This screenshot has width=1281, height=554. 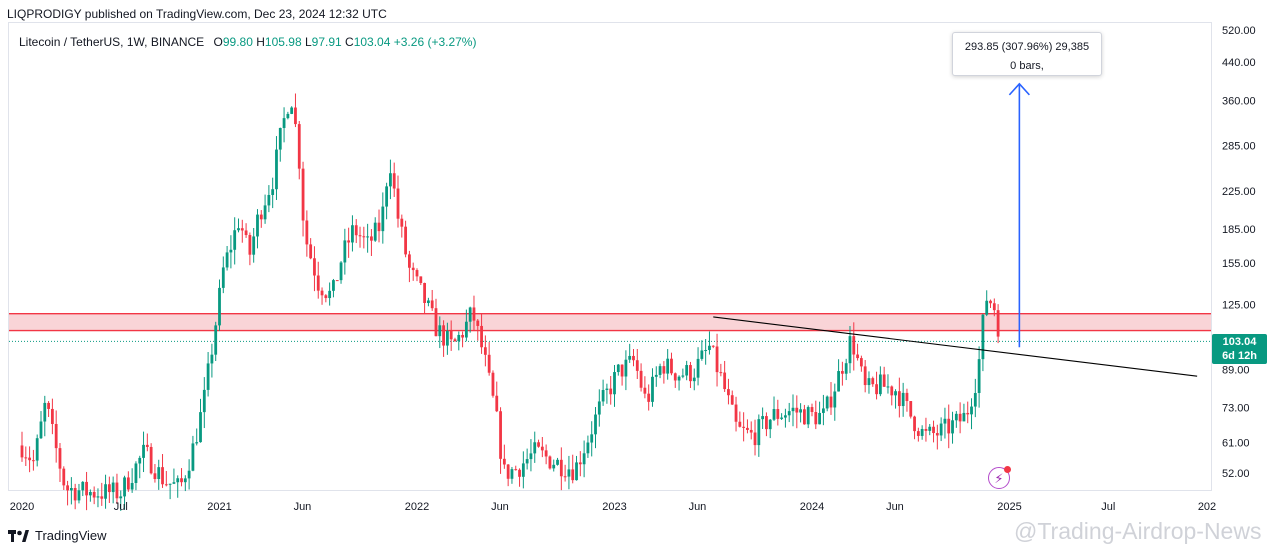 I want to click on measure-tooltip-bars: 0 bars,, so click(x=1027, y=66).